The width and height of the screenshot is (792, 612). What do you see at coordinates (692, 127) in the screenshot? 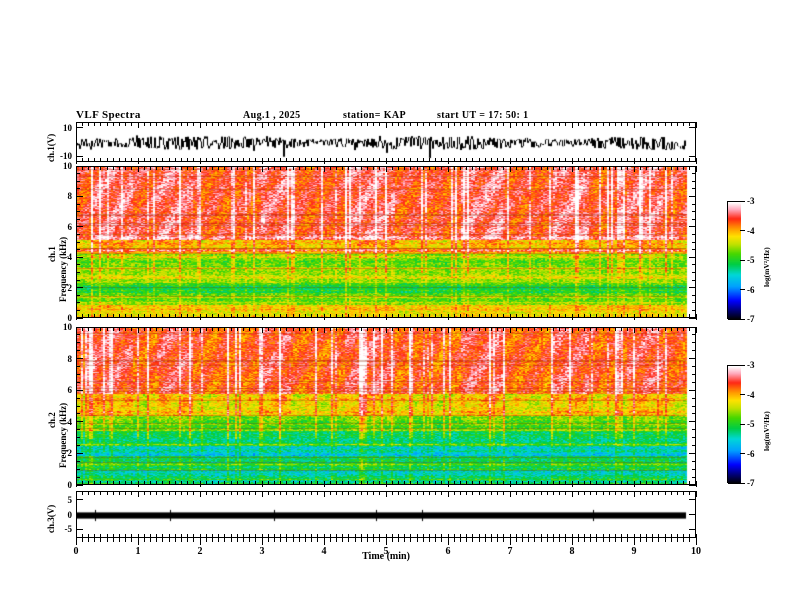
I see `y-tick` at bounding box center [692, 127].